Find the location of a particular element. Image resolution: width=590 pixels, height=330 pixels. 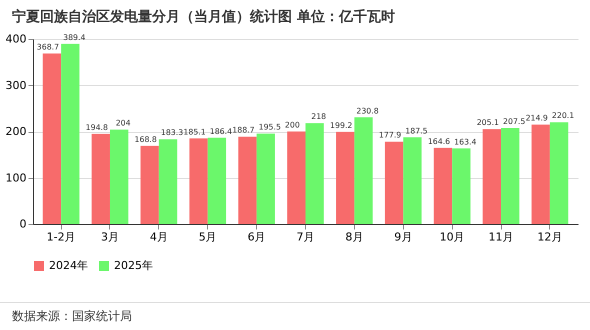

y-tick-label: 100 is located at coordinates (16, 177).